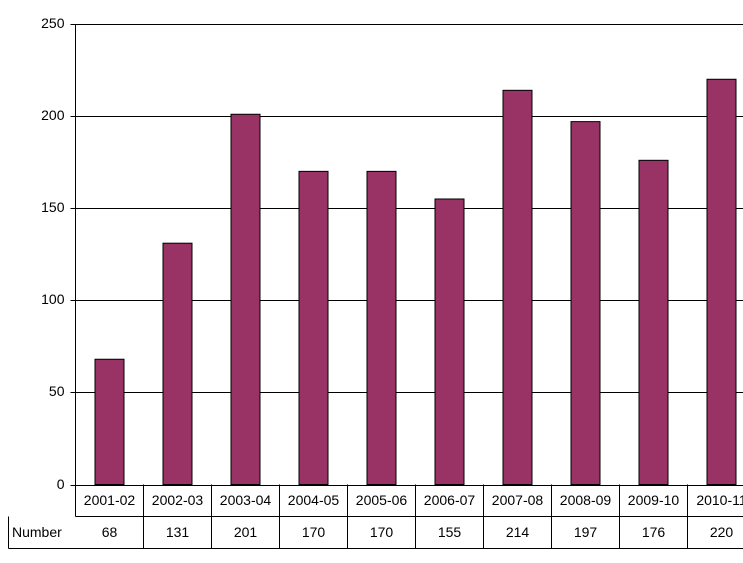 This screenshot has height=563, width=743. I want to click on x-tick-label: 2010-11, so click(719, 500).